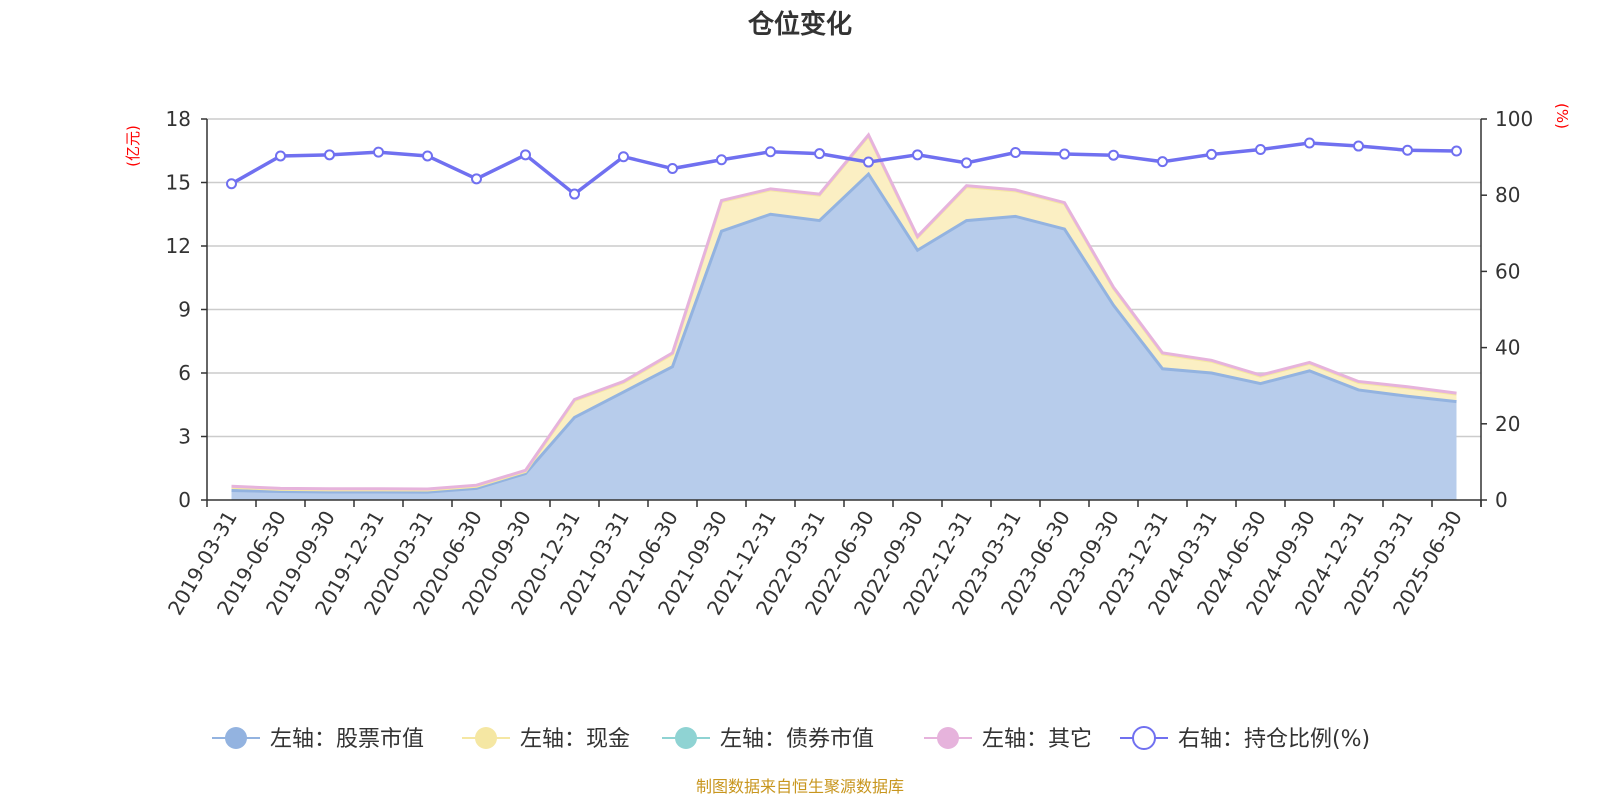 This screenshot has width=1600, height=800. I want to click on left-tick-label: 9, so click(184, 310).